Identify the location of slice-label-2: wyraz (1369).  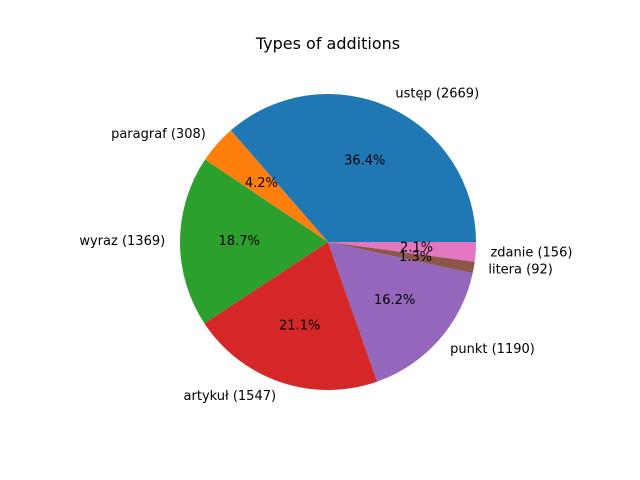
(122, 241).